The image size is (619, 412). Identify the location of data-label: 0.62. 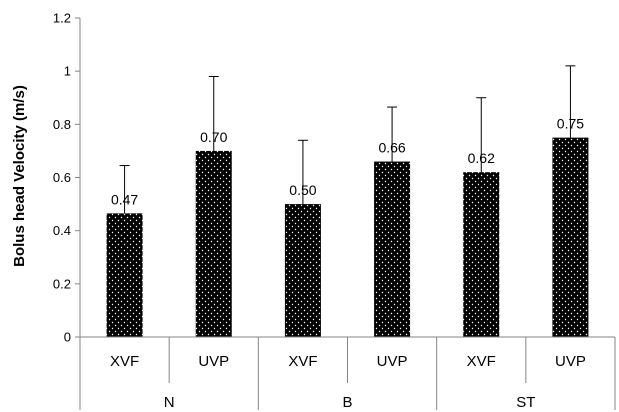
(481, 158).